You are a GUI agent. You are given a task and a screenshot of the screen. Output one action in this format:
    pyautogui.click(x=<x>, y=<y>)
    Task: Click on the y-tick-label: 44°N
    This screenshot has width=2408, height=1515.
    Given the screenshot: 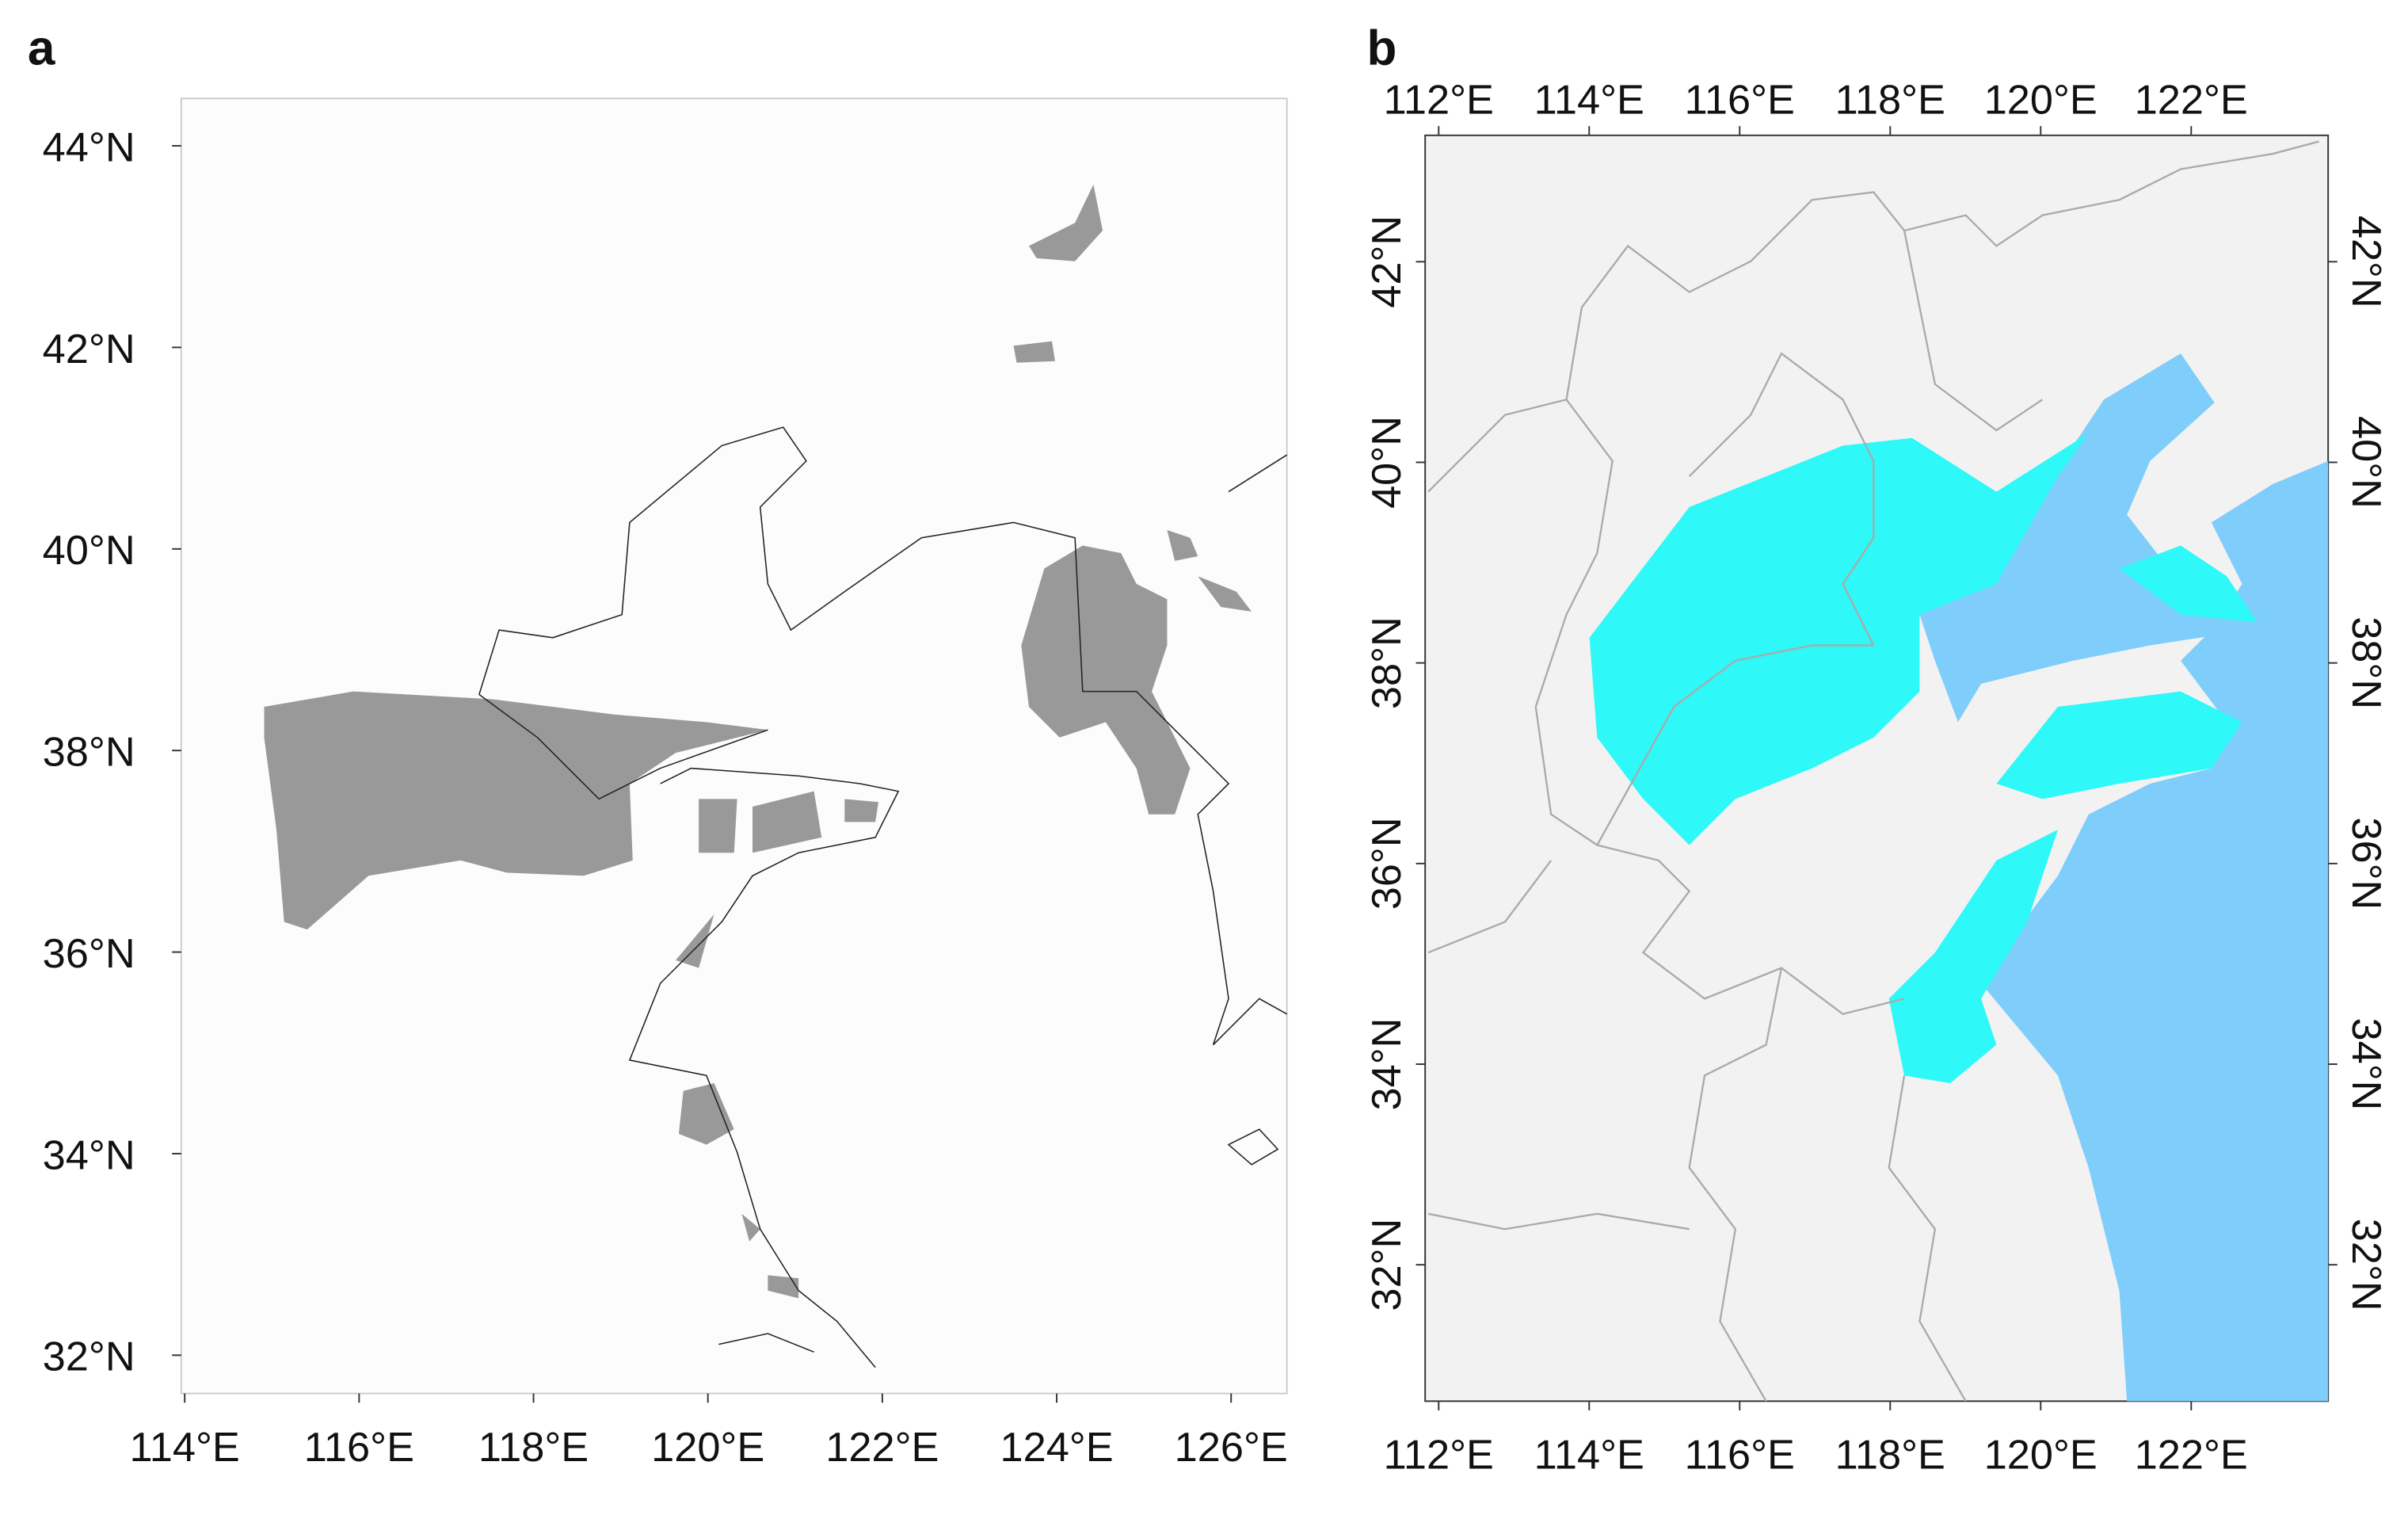 What is the action you would take?
    pyautogui.click(x=89, y=147)
    